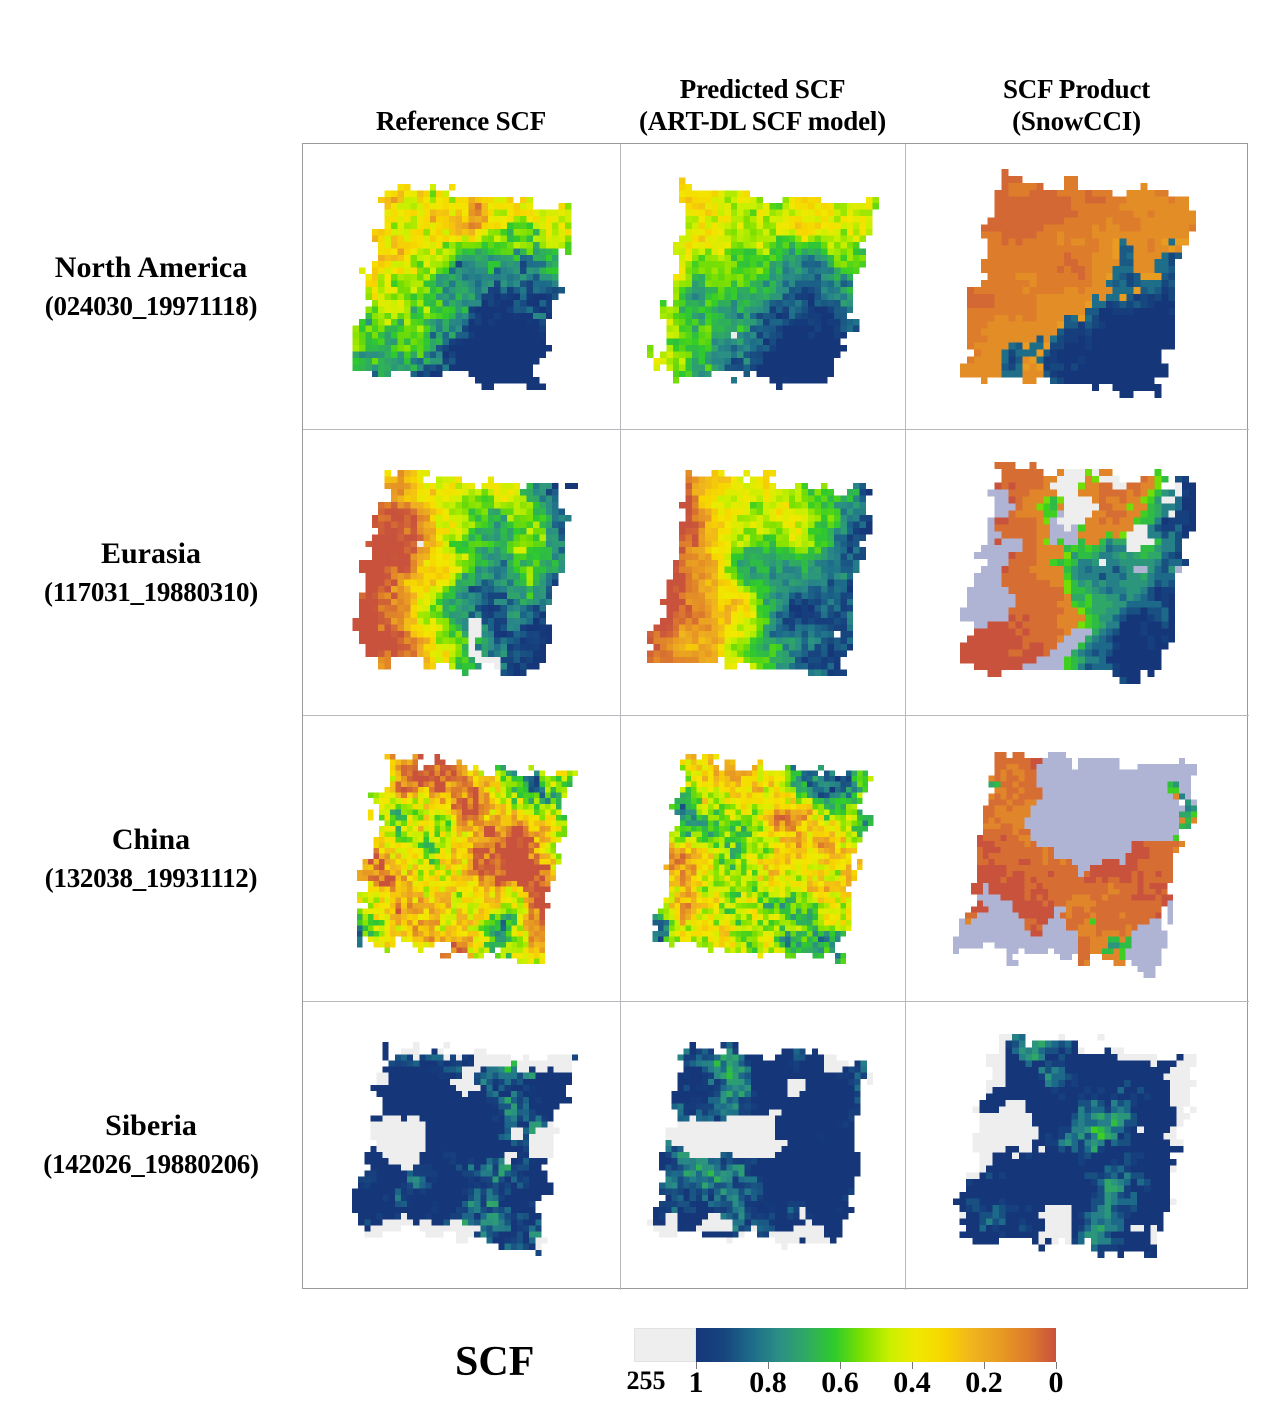 The image size is (1270, 1428). I want to click on nodata-label: 255, so click(646, 1380).